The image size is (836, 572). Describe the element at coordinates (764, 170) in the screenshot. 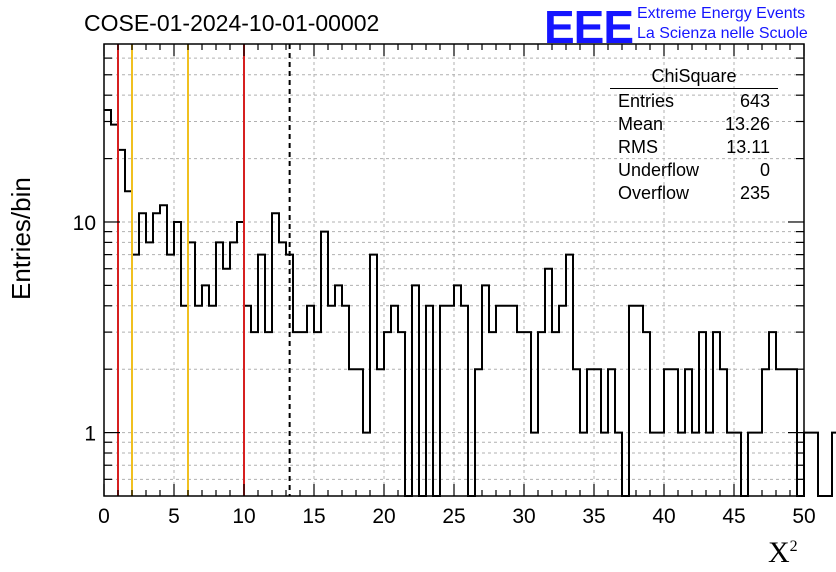

I see `stats-value: 0` at that location.